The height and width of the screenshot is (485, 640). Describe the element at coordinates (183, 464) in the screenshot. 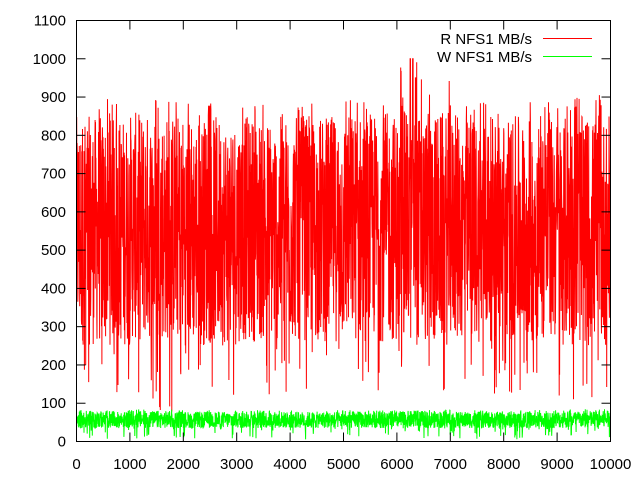

I see `x-tick-label: 2000` at that location.